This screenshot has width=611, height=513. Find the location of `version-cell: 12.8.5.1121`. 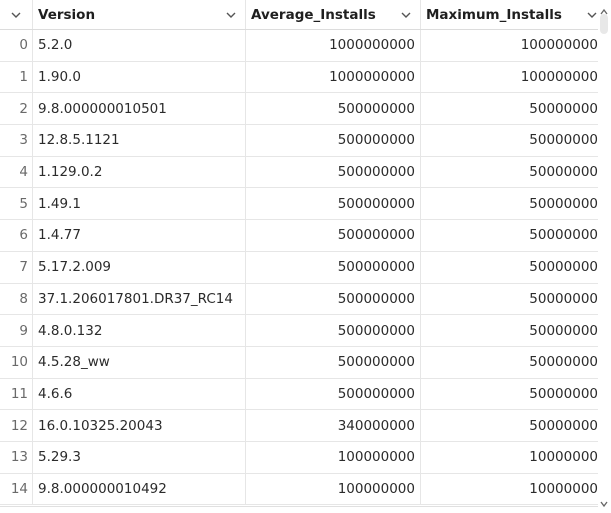

version-cell: 12.8.5.1121 is located at coordinates (139, 140).